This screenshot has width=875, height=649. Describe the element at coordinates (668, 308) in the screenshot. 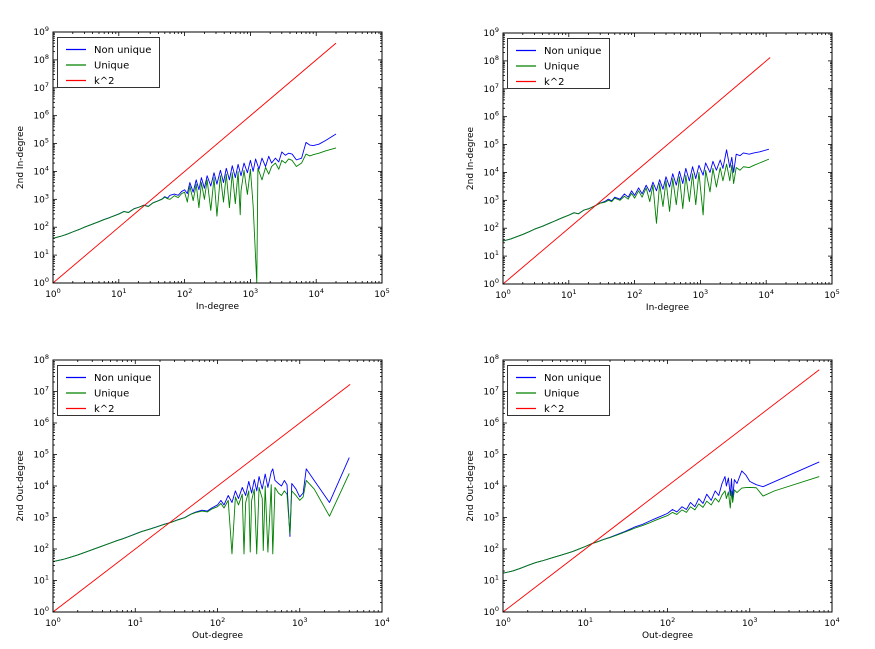

I see `x-axis-label: In-degree` at that location.